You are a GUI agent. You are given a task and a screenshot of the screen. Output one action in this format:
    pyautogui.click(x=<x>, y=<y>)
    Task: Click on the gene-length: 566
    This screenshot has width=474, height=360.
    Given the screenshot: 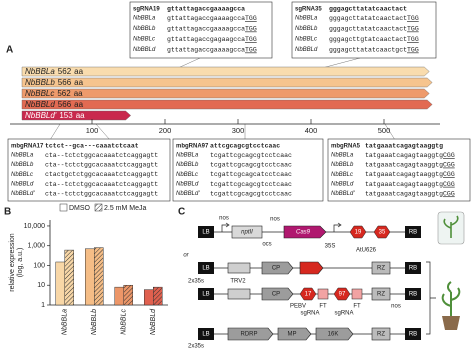 What is the action you would take?
    pyautogui.click(x=65, y=104)
    